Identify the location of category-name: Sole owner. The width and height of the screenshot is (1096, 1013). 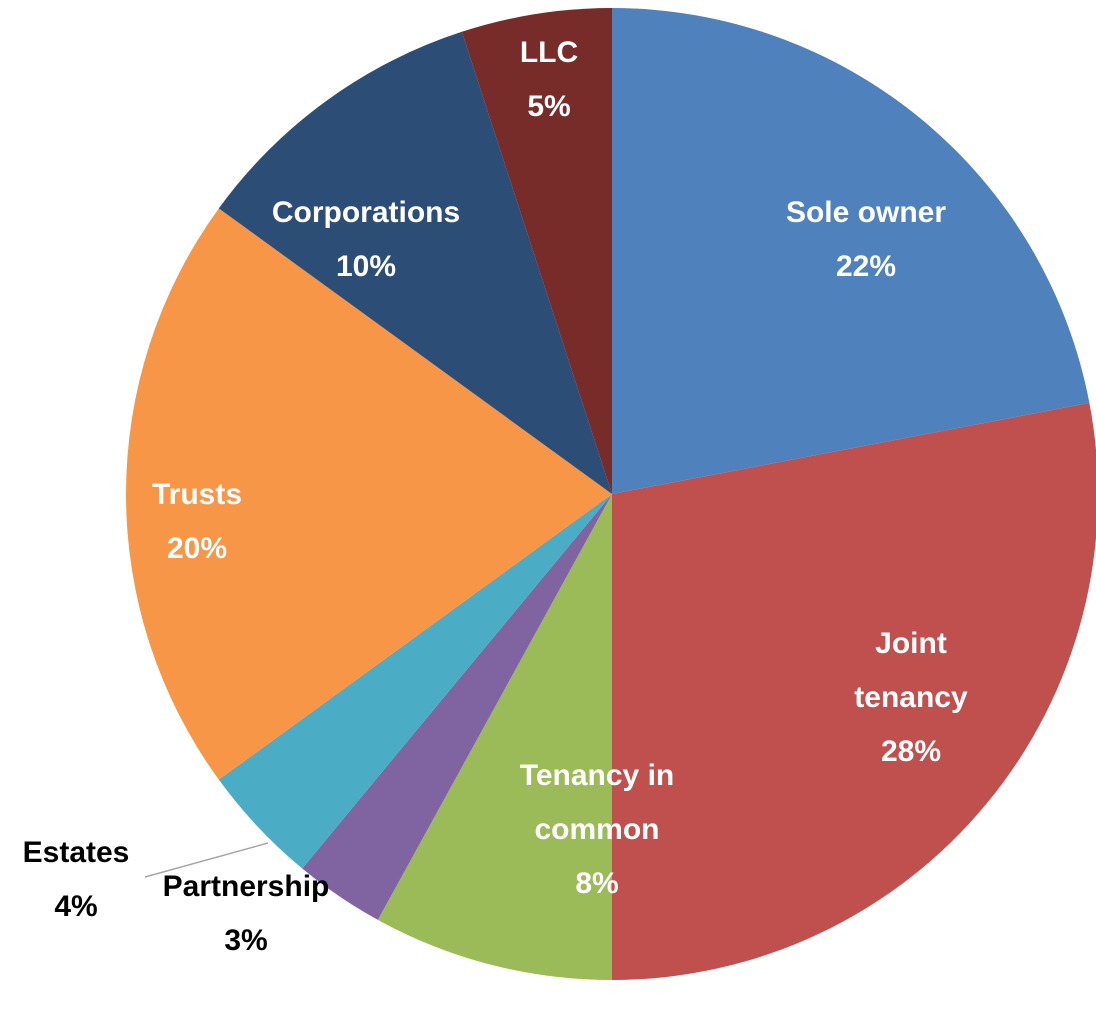
(866, 212).